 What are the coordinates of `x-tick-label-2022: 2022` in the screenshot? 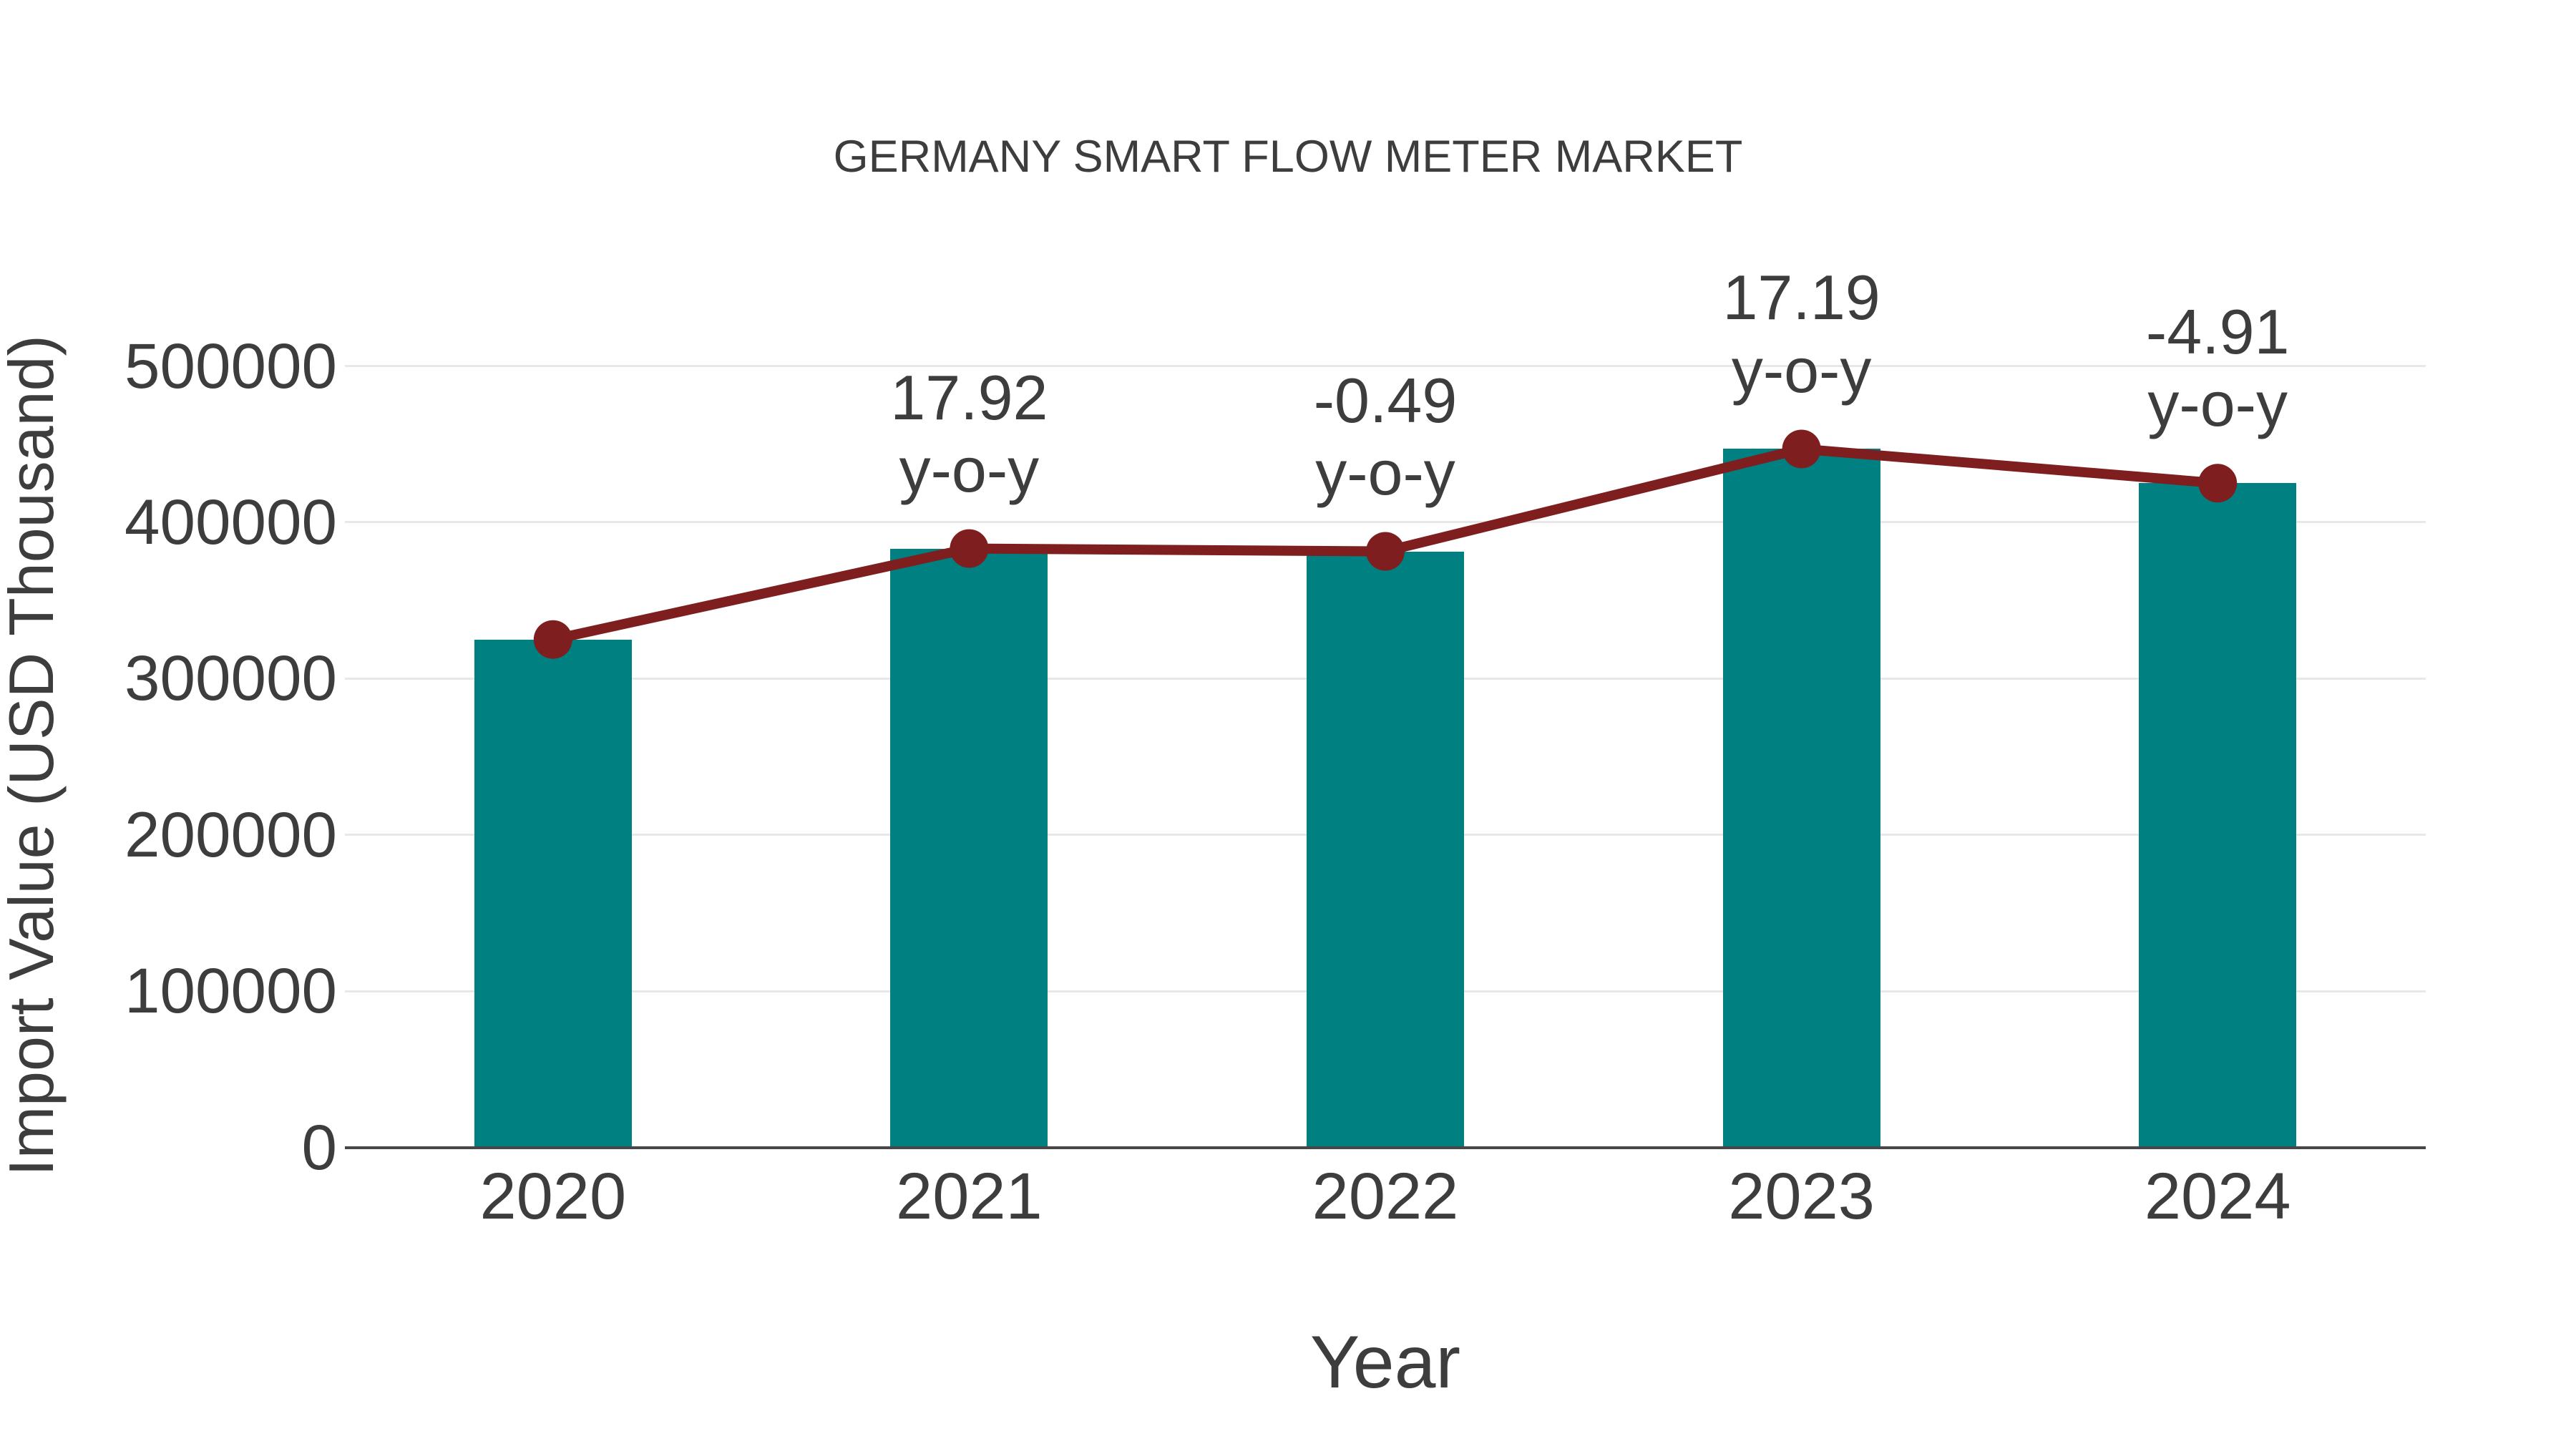 It's located at (1385, 1196).